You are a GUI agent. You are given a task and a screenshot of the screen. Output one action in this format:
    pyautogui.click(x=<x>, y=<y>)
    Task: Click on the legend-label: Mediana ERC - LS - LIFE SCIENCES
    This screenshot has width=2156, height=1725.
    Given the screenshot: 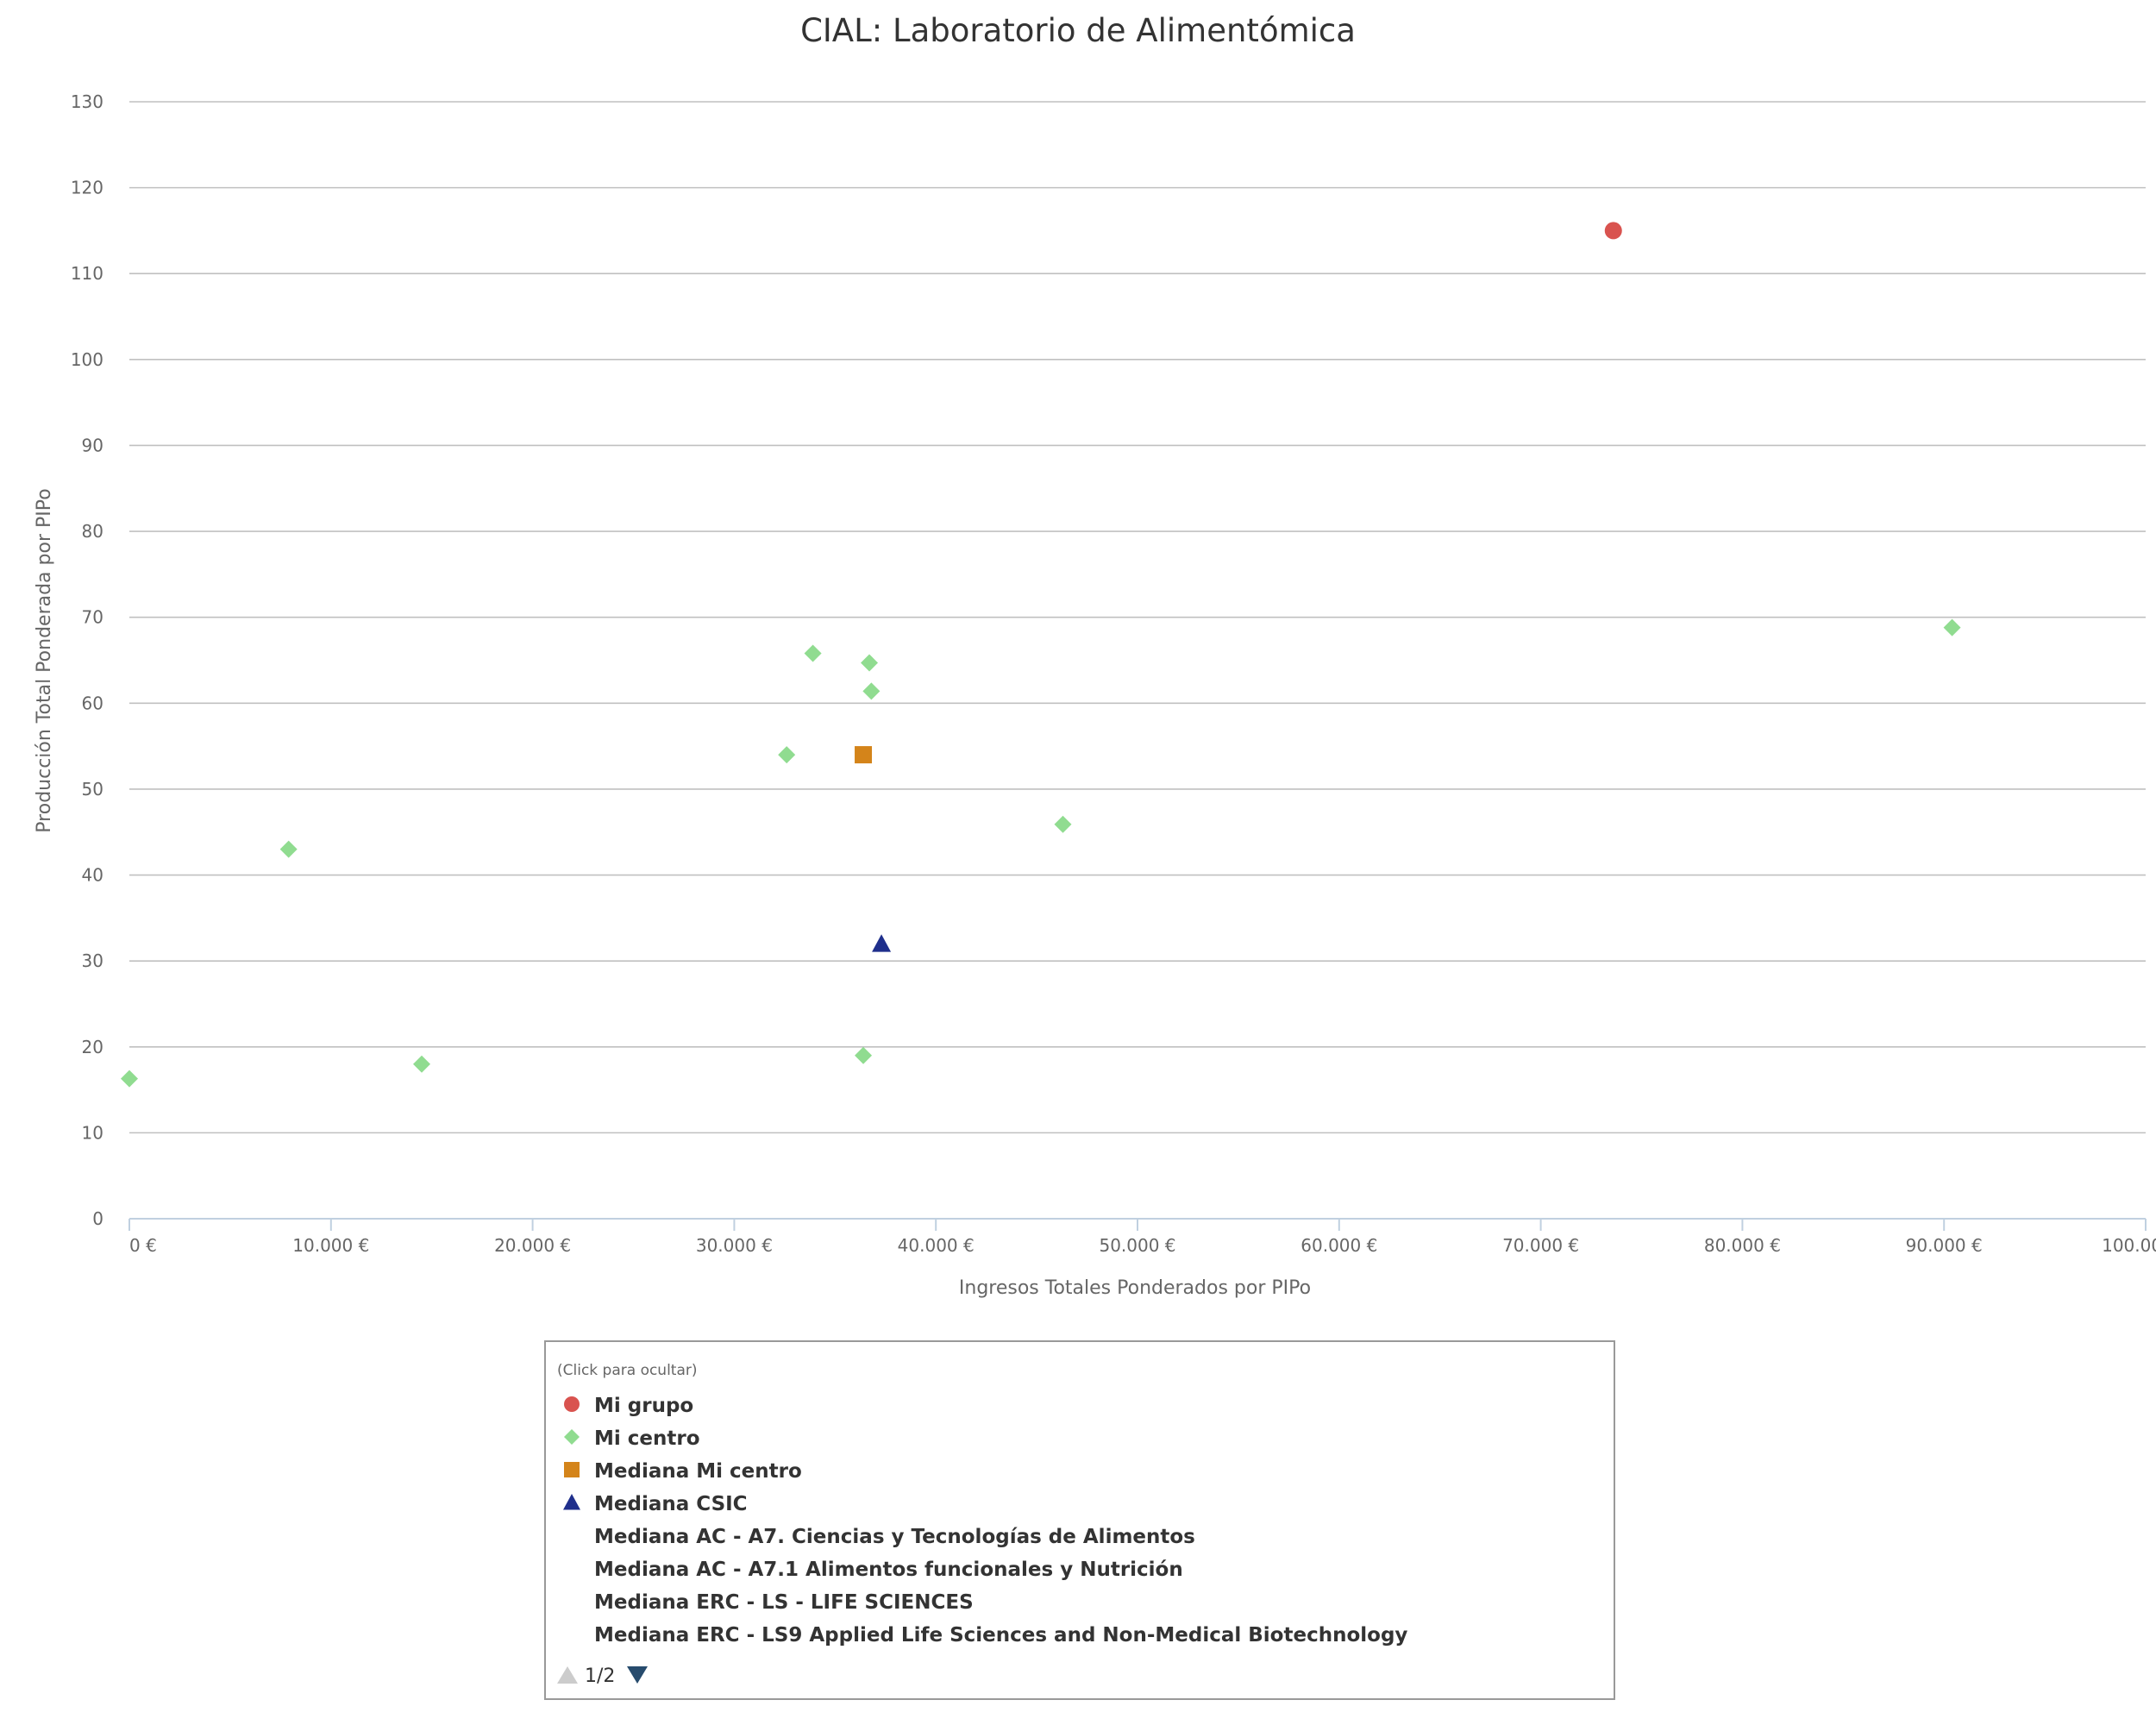 What is the action you would take?
    pyautogui.click(x=784, y=1603)
    